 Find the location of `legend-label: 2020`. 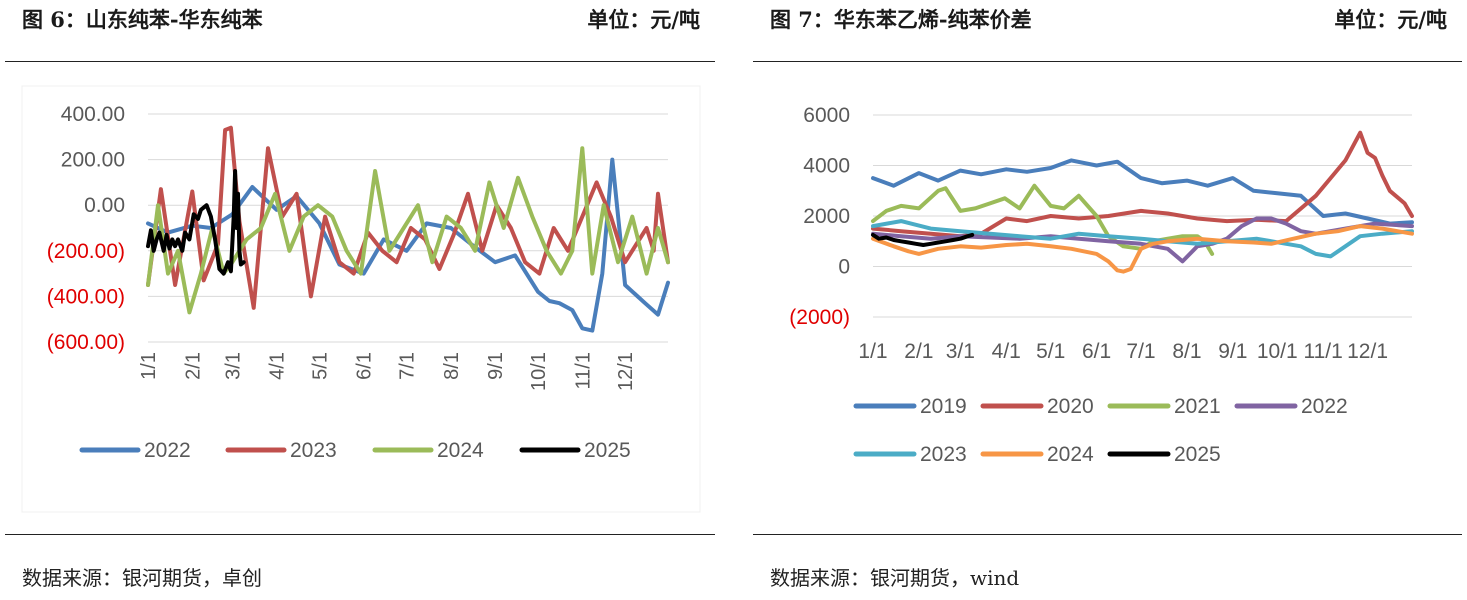

legend-label: 2020 is located at coordinates (1070, 406).